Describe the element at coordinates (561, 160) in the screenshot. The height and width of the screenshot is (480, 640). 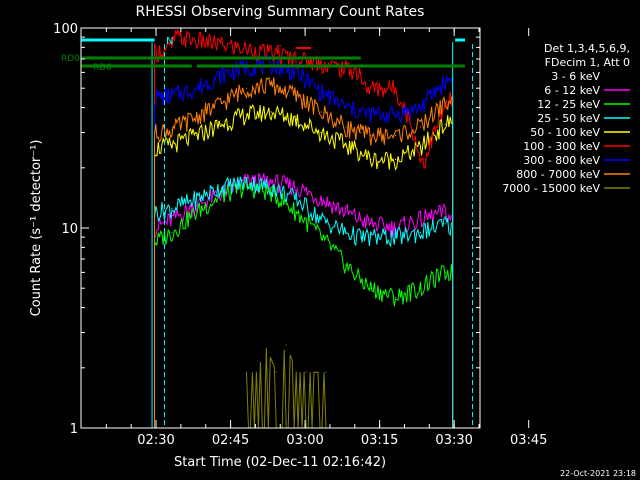
I see `legend-label: 300 - 800 keV` at that location.